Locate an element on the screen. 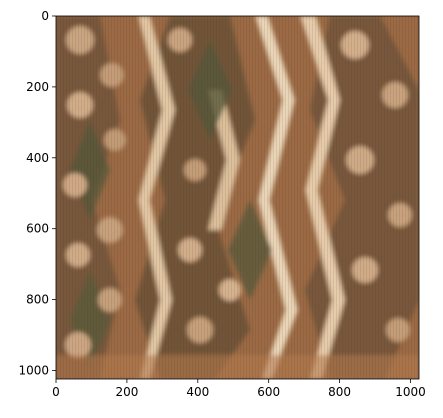  x-tick-label: 800 is located at coordinates (339, 392).